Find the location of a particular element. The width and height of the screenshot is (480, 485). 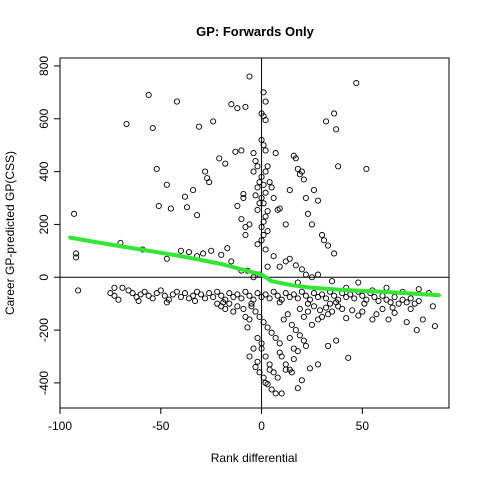

y-tick-label: 800 is located at coordinates (44, 66).